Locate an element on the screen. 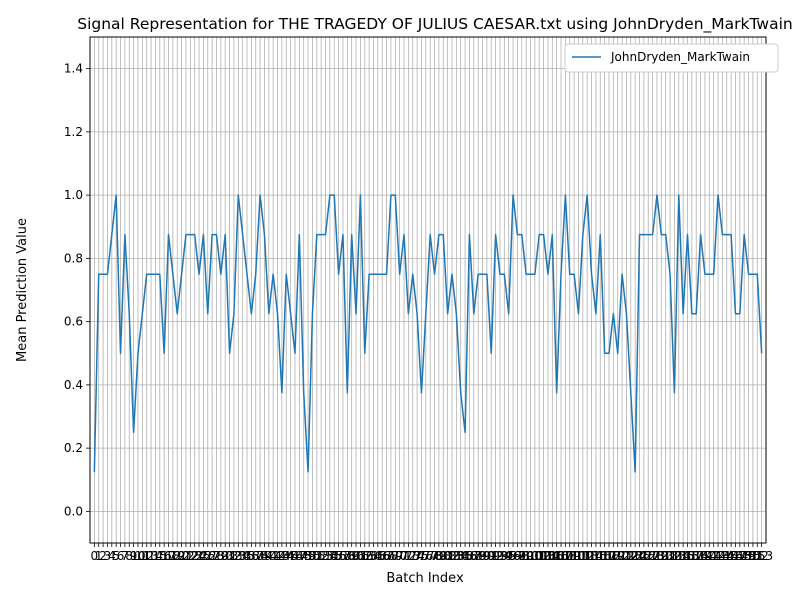 The width and height of the screenshot is (800, 600). x-tick-label: 25 is located at coordinates (203, 556).